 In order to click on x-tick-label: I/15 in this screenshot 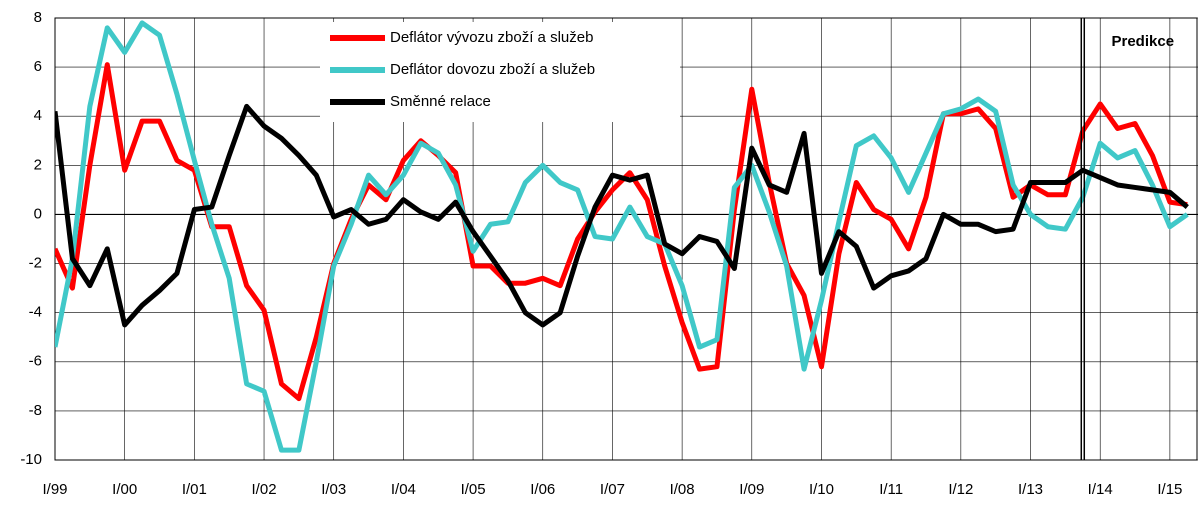, I will do `click(1169, 489)`.